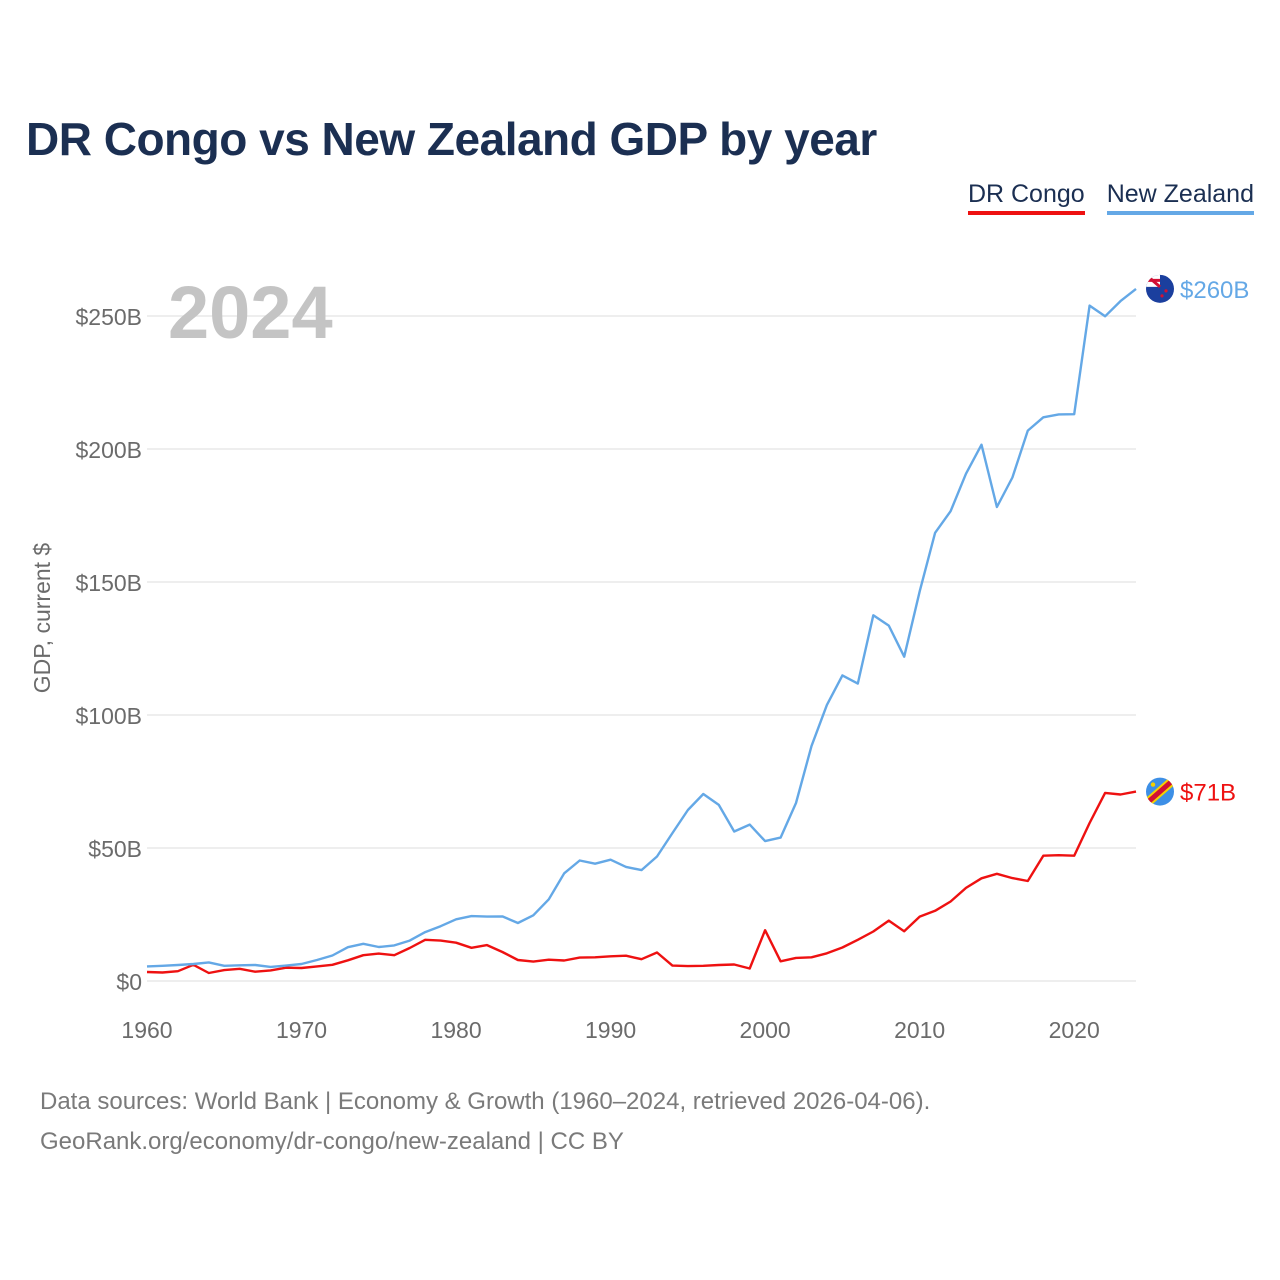 This screenshot has height=1280, width=1280. Describe the element at coordinates (455, 1030) in the screenshot. I see `x-tick-label: 1980` at that location.